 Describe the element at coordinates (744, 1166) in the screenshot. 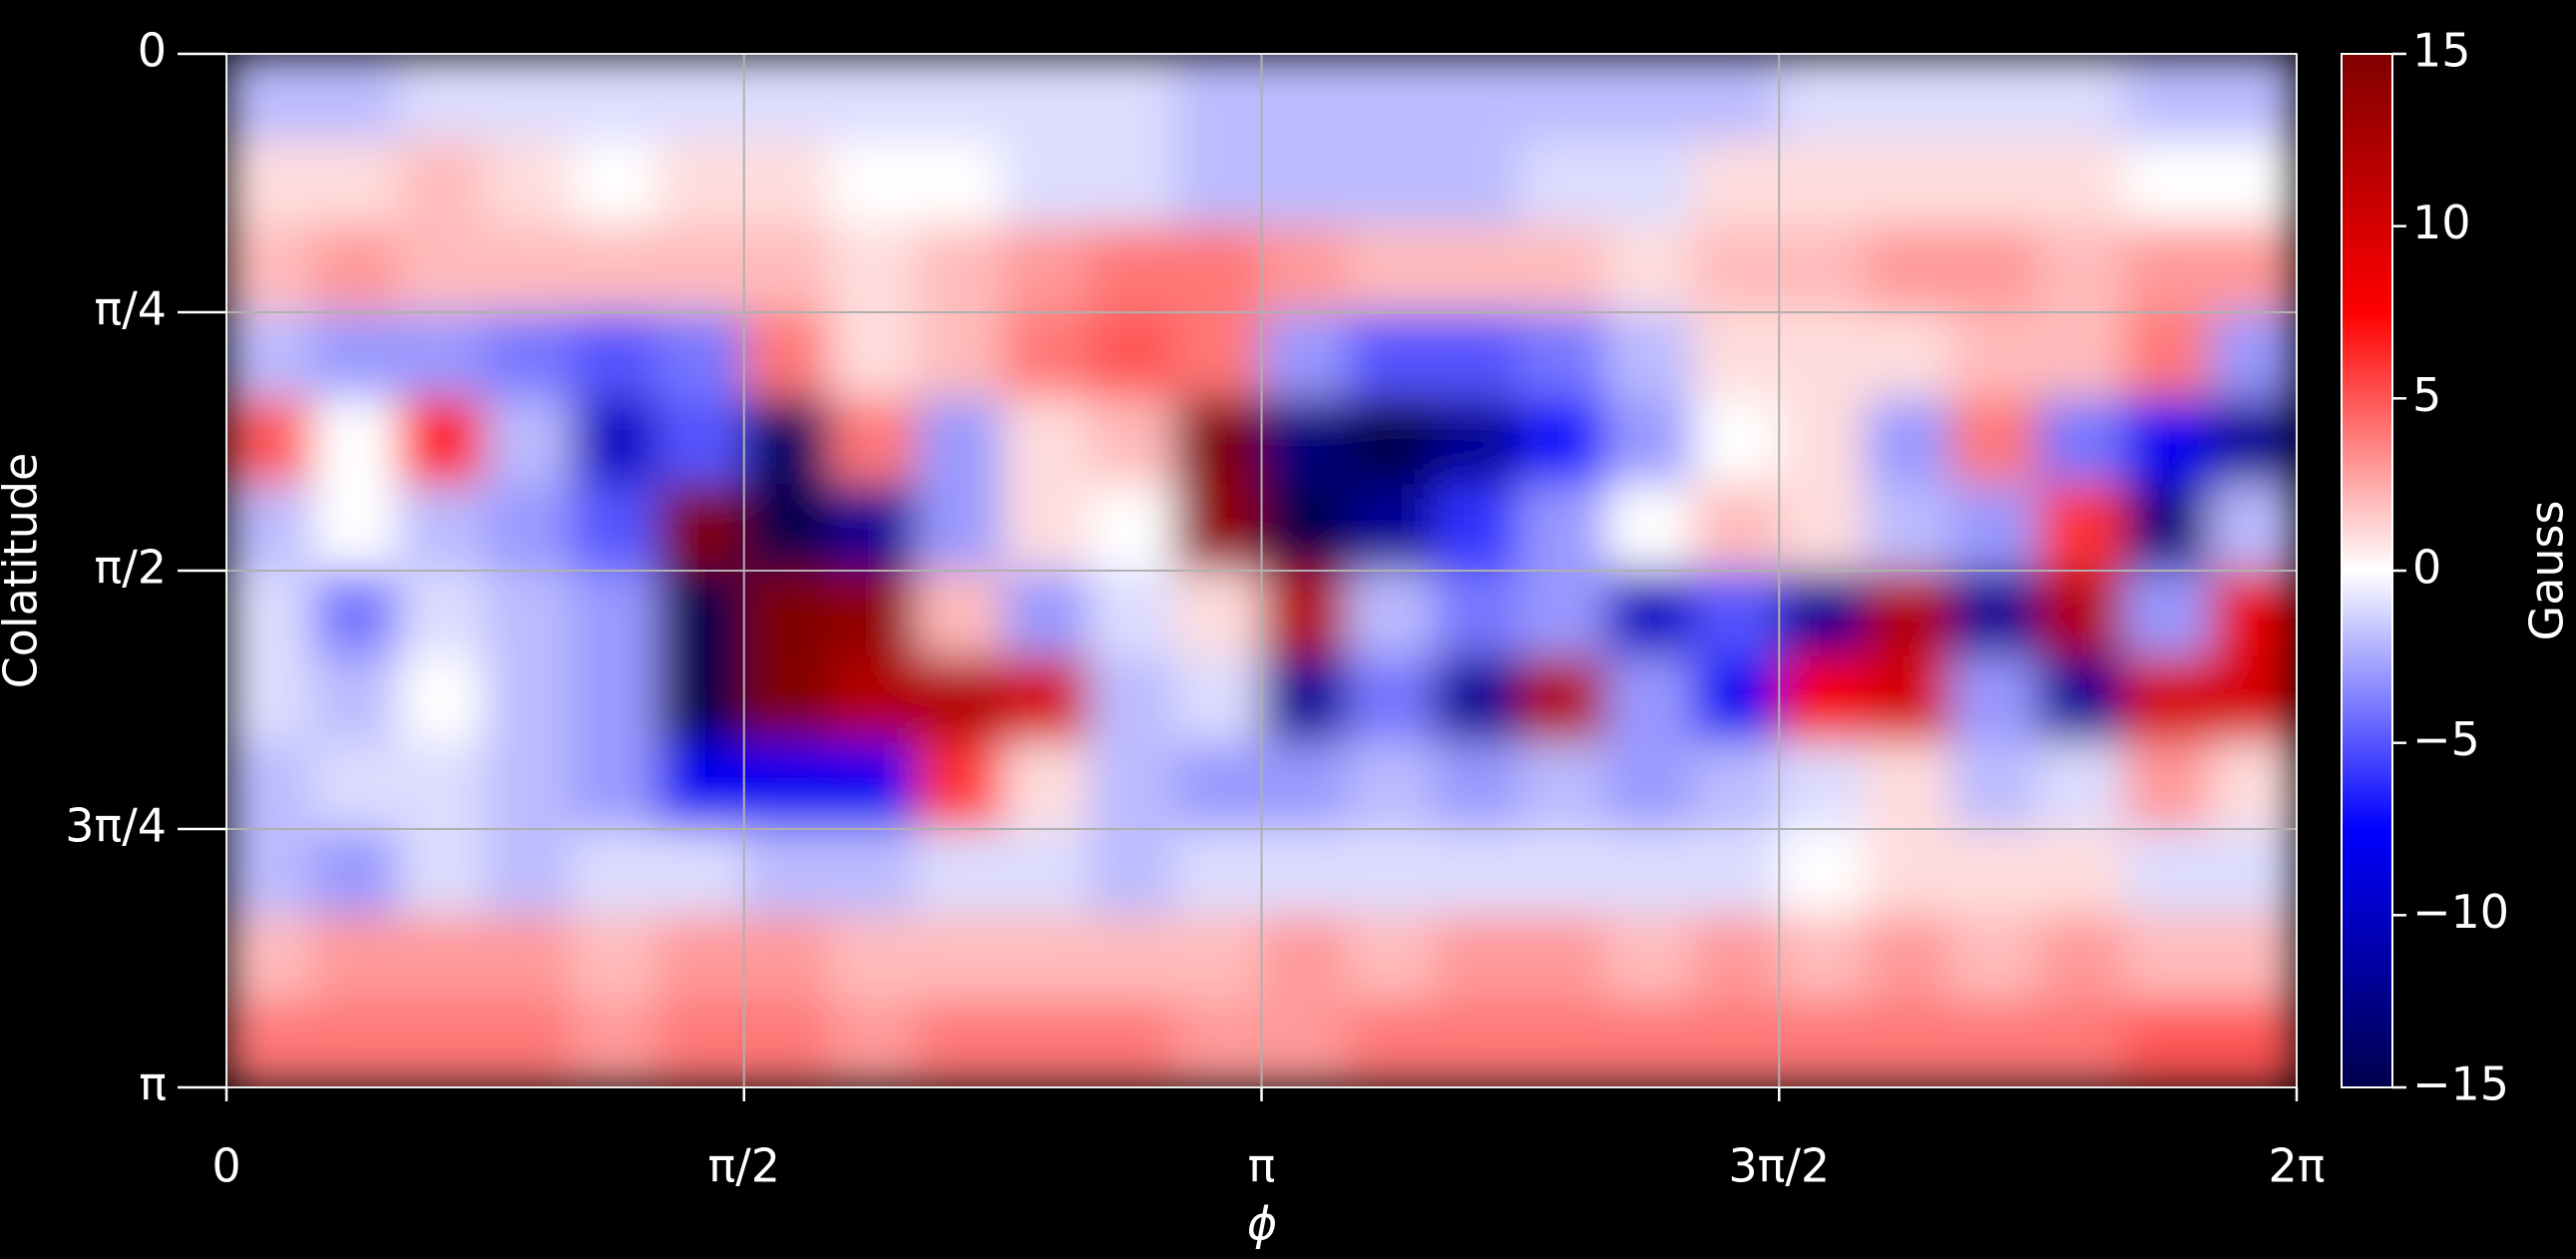

I see `x-tick-label: π/2` at that location.